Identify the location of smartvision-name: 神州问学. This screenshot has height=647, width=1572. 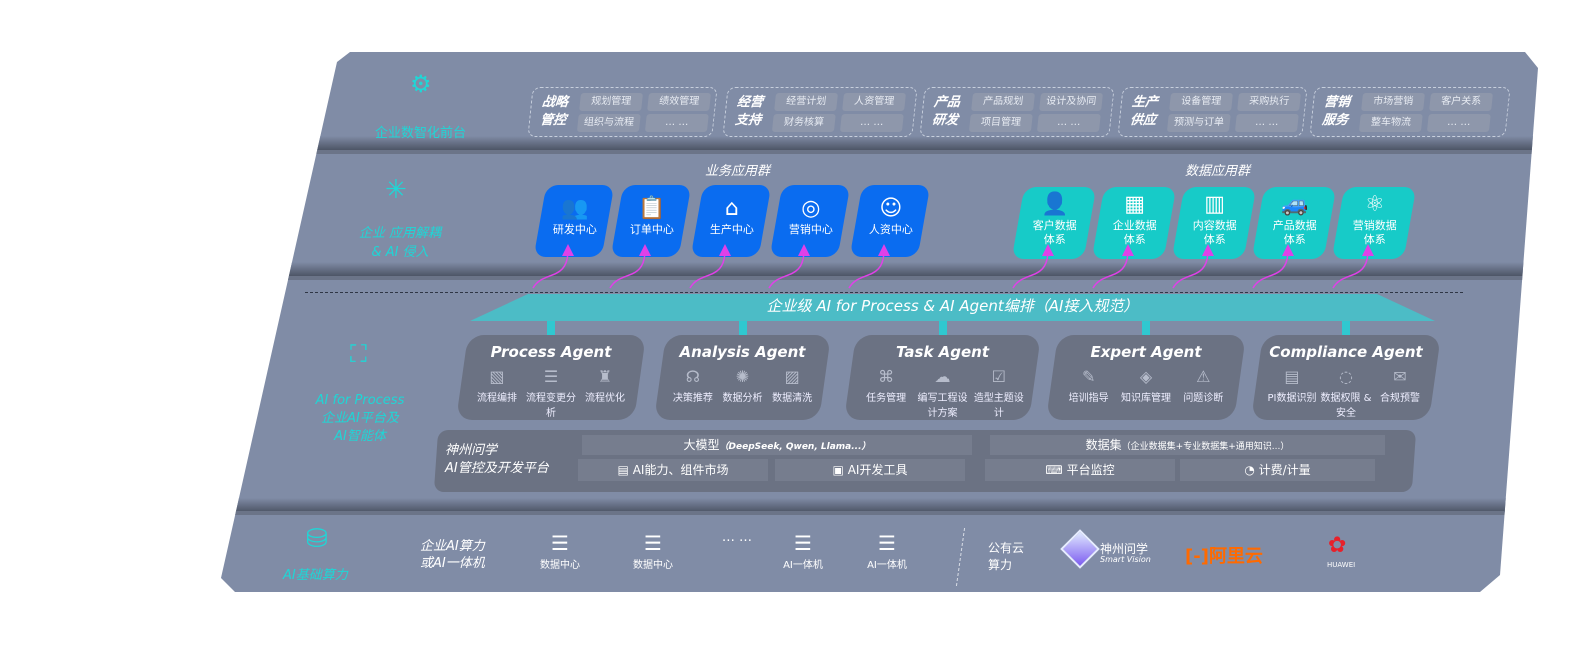
(1124, 549).